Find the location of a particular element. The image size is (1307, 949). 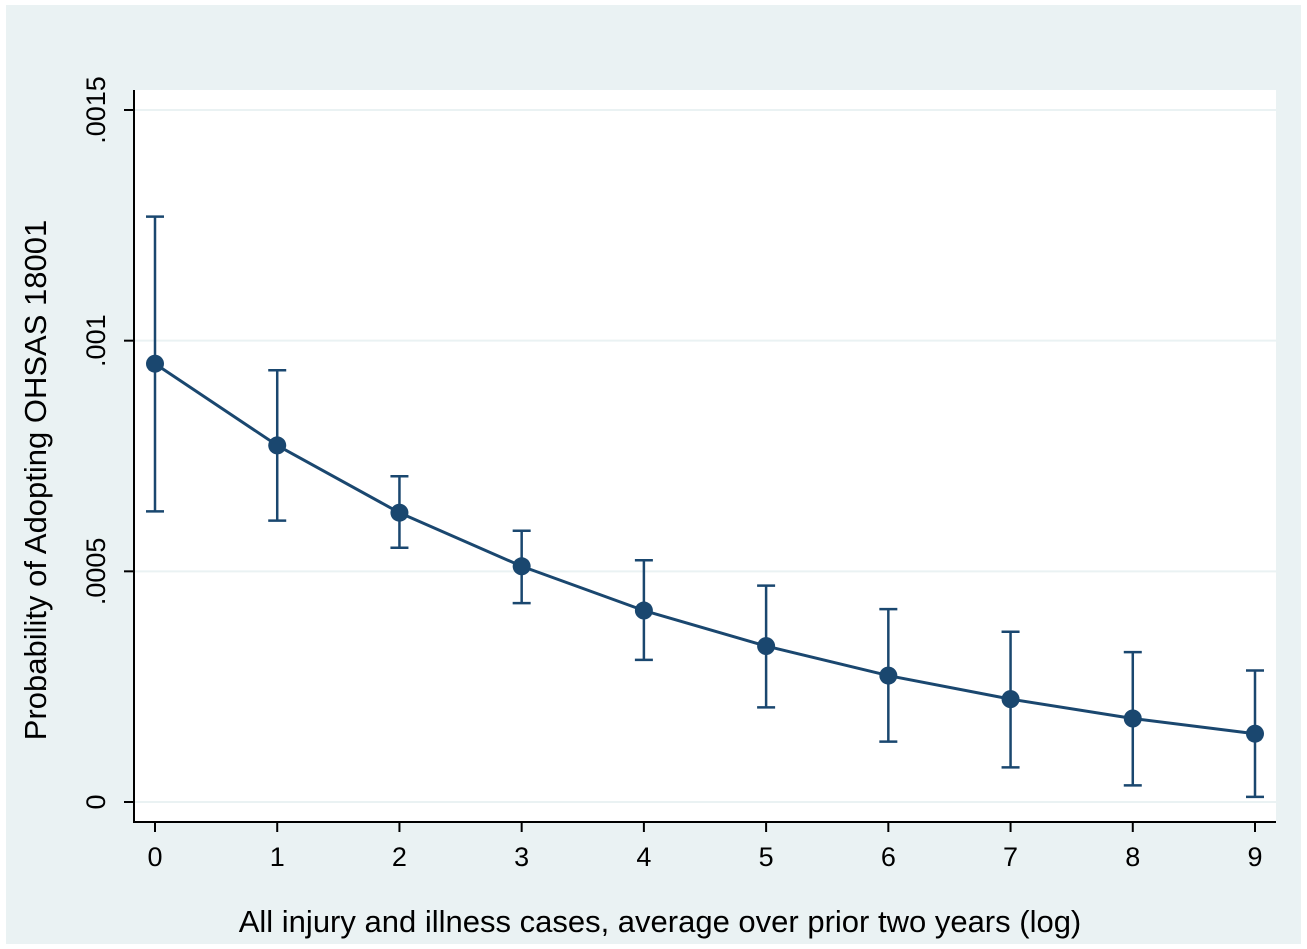

y-tick-label: .0005 is located at coordinates (96, 572).